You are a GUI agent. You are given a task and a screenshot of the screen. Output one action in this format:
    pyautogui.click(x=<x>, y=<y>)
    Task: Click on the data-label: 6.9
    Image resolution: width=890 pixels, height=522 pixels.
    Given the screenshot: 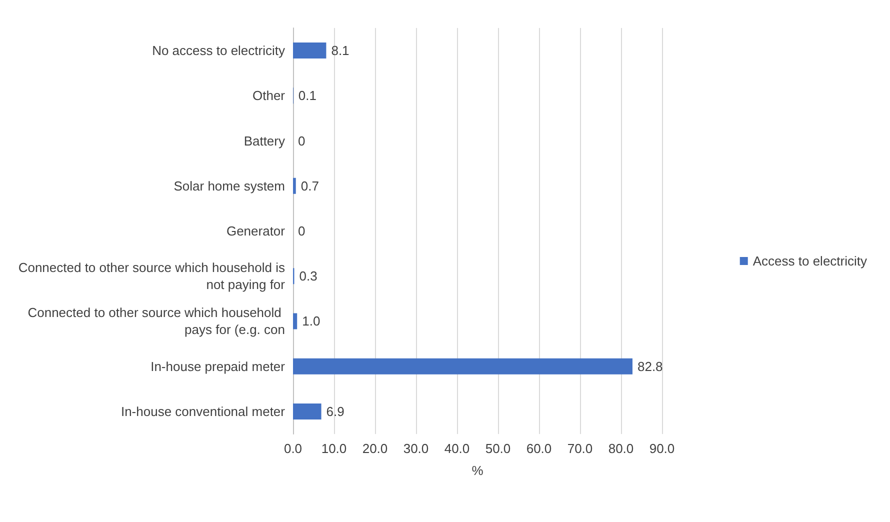 What is the action you would take?
    pyautogui.click(x=335, y=411)
    